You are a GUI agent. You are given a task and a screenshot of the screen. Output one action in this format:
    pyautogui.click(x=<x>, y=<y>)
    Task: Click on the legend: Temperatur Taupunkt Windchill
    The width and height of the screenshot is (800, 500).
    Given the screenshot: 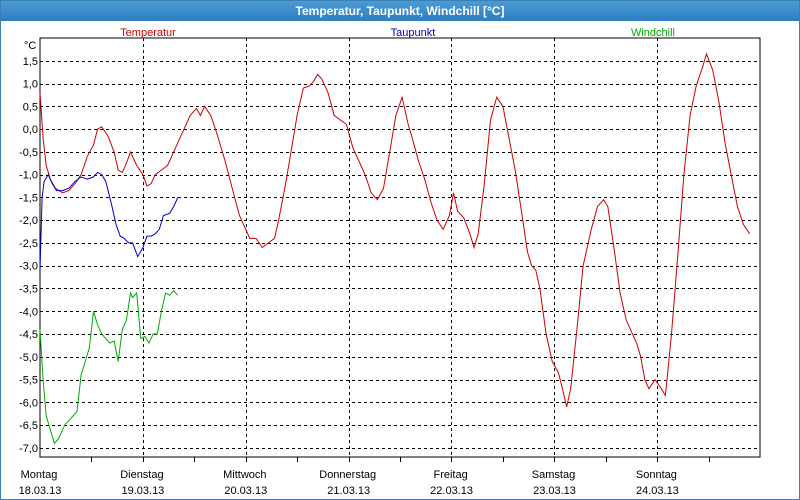 What is the action you would take?
    pyautogui.click(x=397, y=33)
    